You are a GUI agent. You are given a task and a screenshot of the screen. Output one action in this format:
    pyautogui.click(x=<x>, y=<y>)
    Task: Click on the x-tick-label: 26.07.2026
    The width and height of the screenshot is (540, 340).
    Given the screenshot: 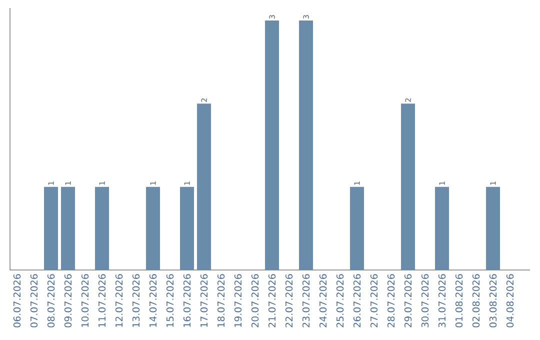 What is the action you would take?
    pyautogui.click(x=357, y=301)
    